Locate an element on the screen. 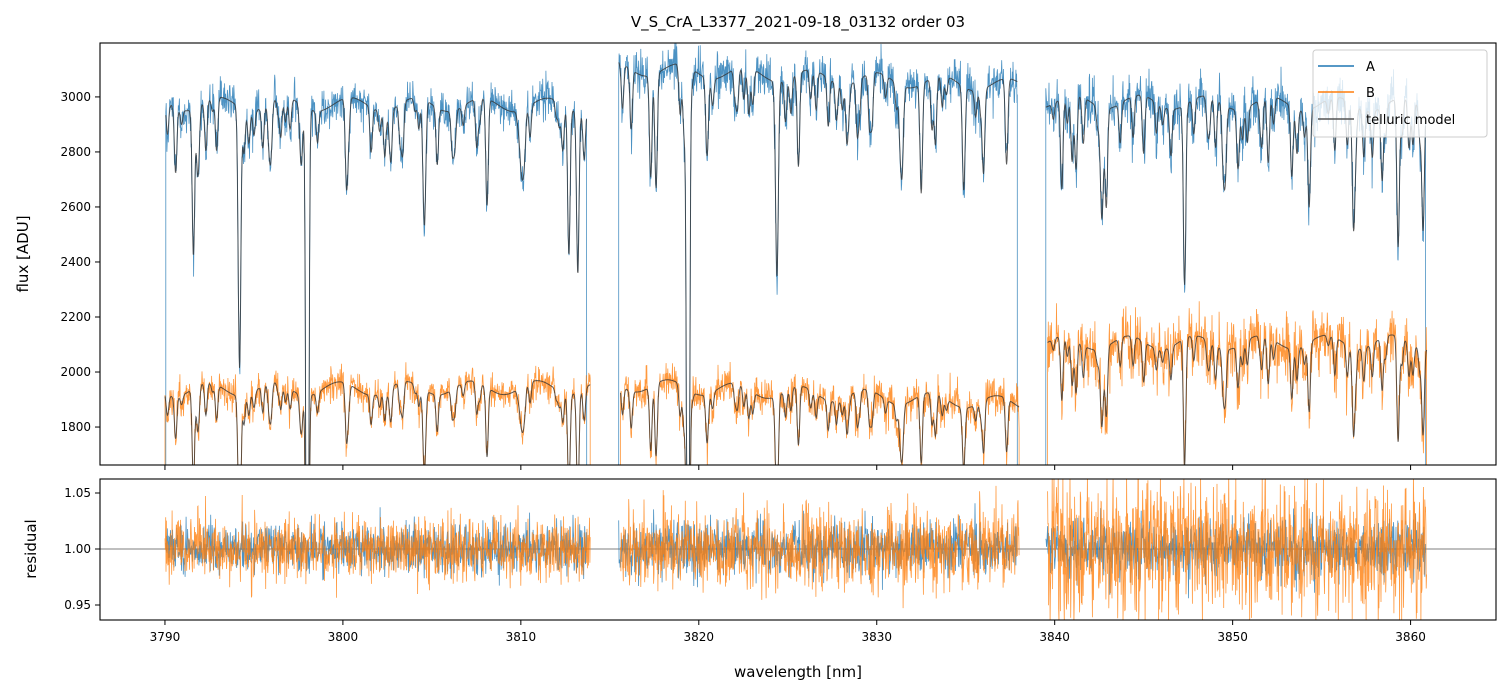 The image size is (1510, 696). flux-ytick-label: 3000 is located at coordinates (75, 97).